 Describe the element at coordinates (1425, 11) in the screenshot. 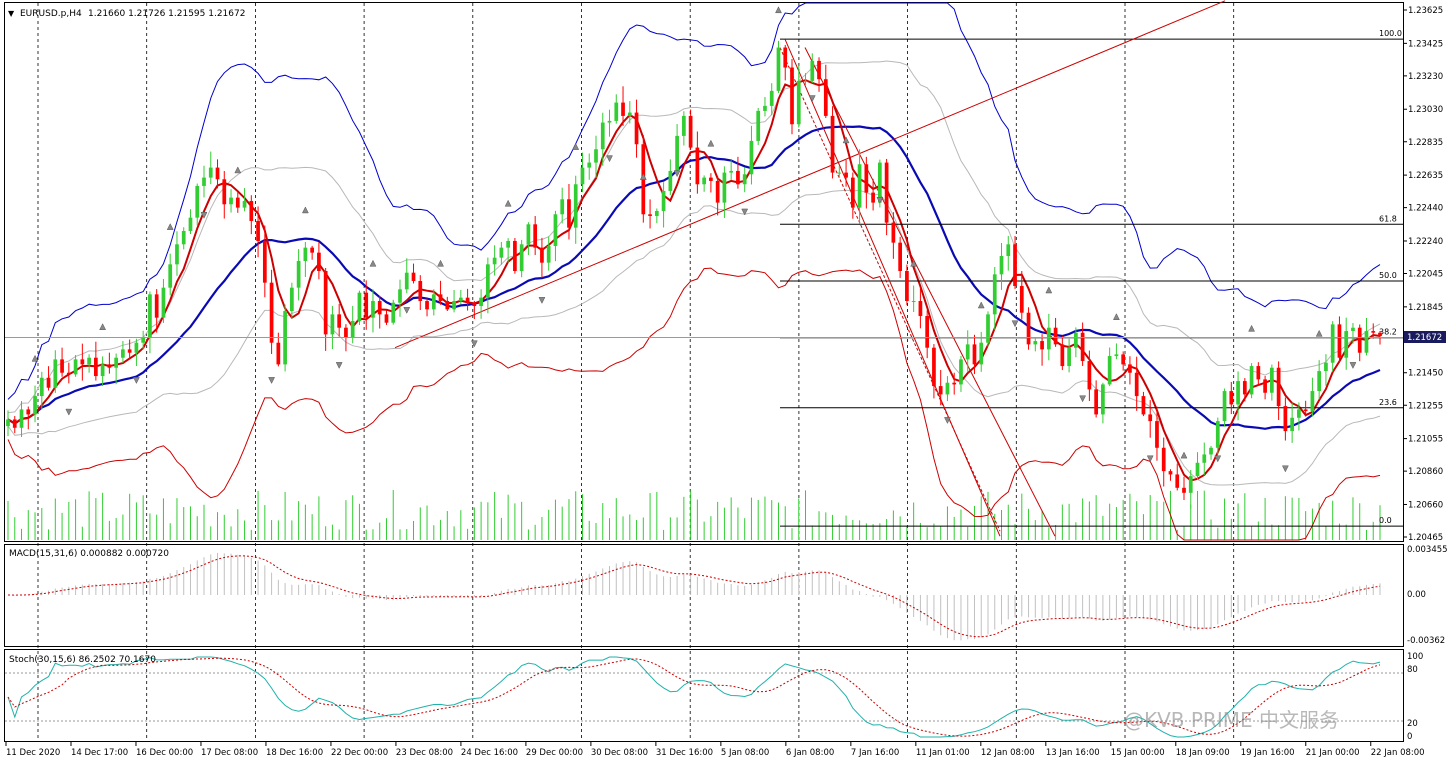

I see `price-tick-label: 1.23625` at that location.